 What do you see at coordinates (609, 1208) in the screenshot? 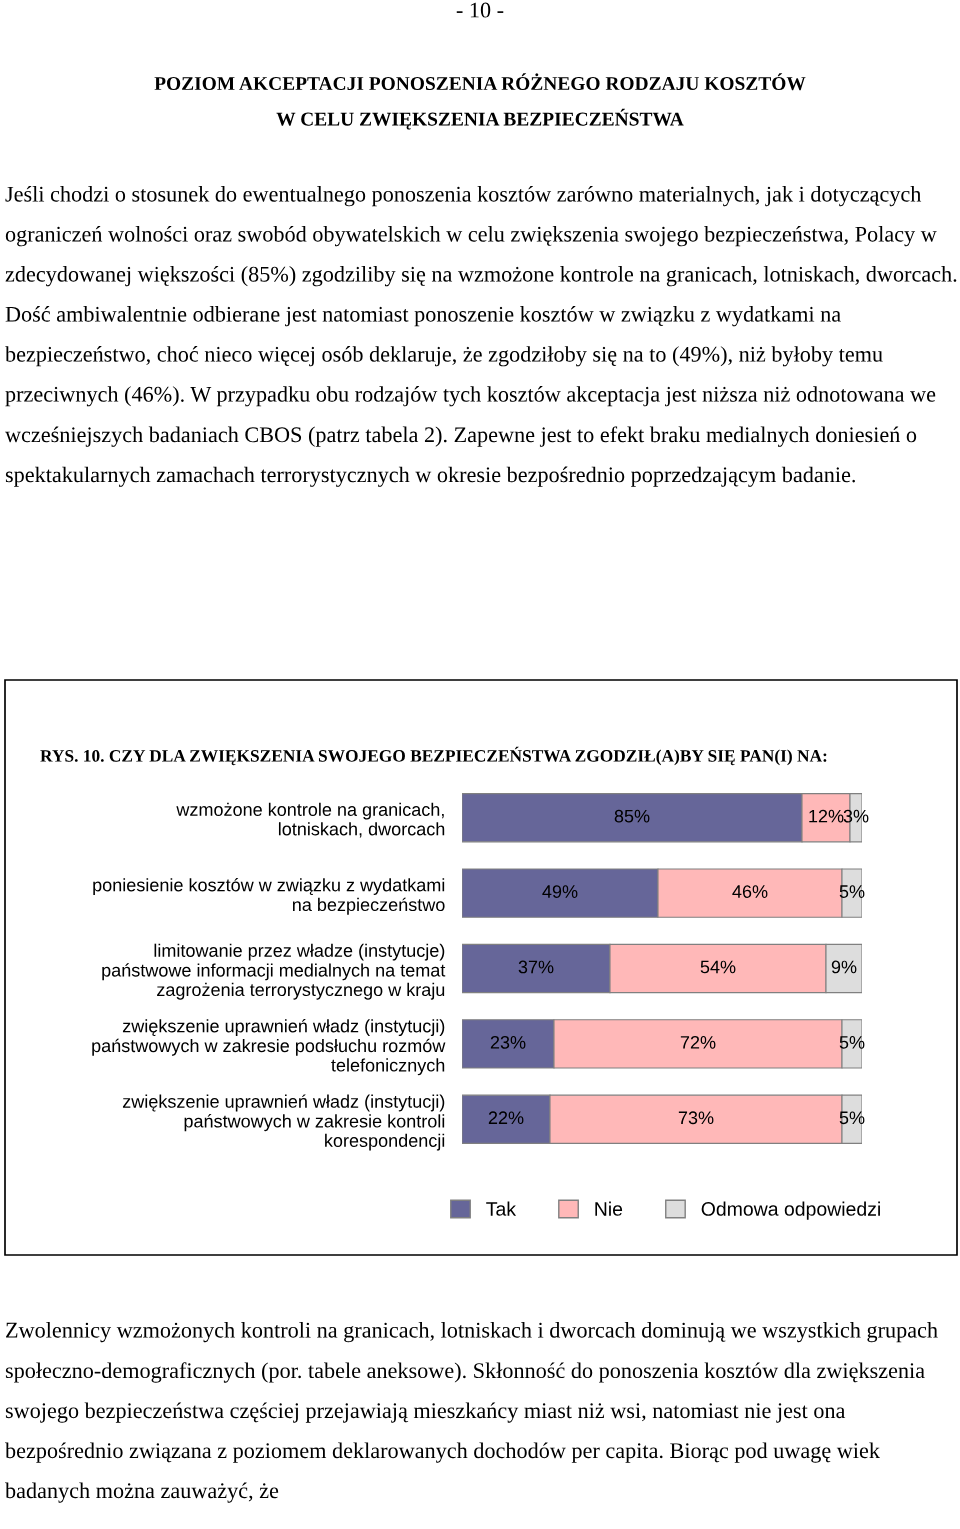
I see `legend-label: Nie` at bounding box center [609, 1208].